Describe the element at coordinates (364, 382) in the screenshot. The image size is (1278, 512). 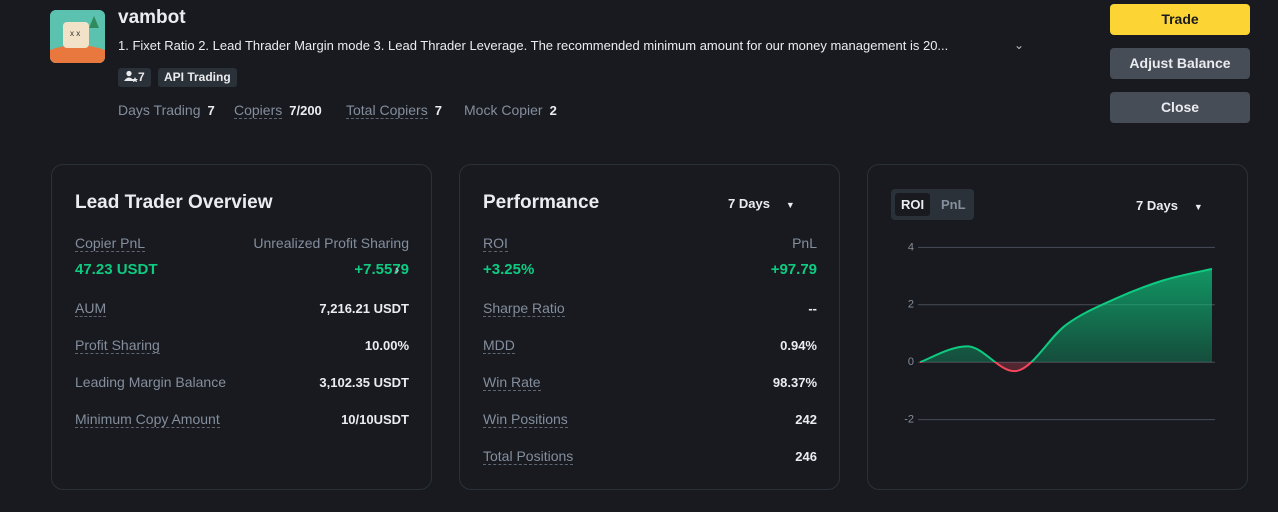
I see `row-value: 3,102.35 USDT` at that location.